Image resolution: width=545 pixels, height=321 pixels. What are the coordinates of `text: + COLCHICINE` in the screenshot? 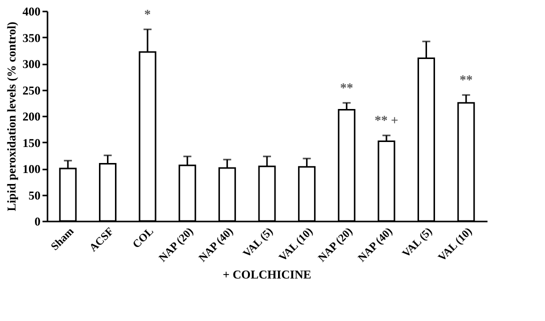 It's located at (267, 275).